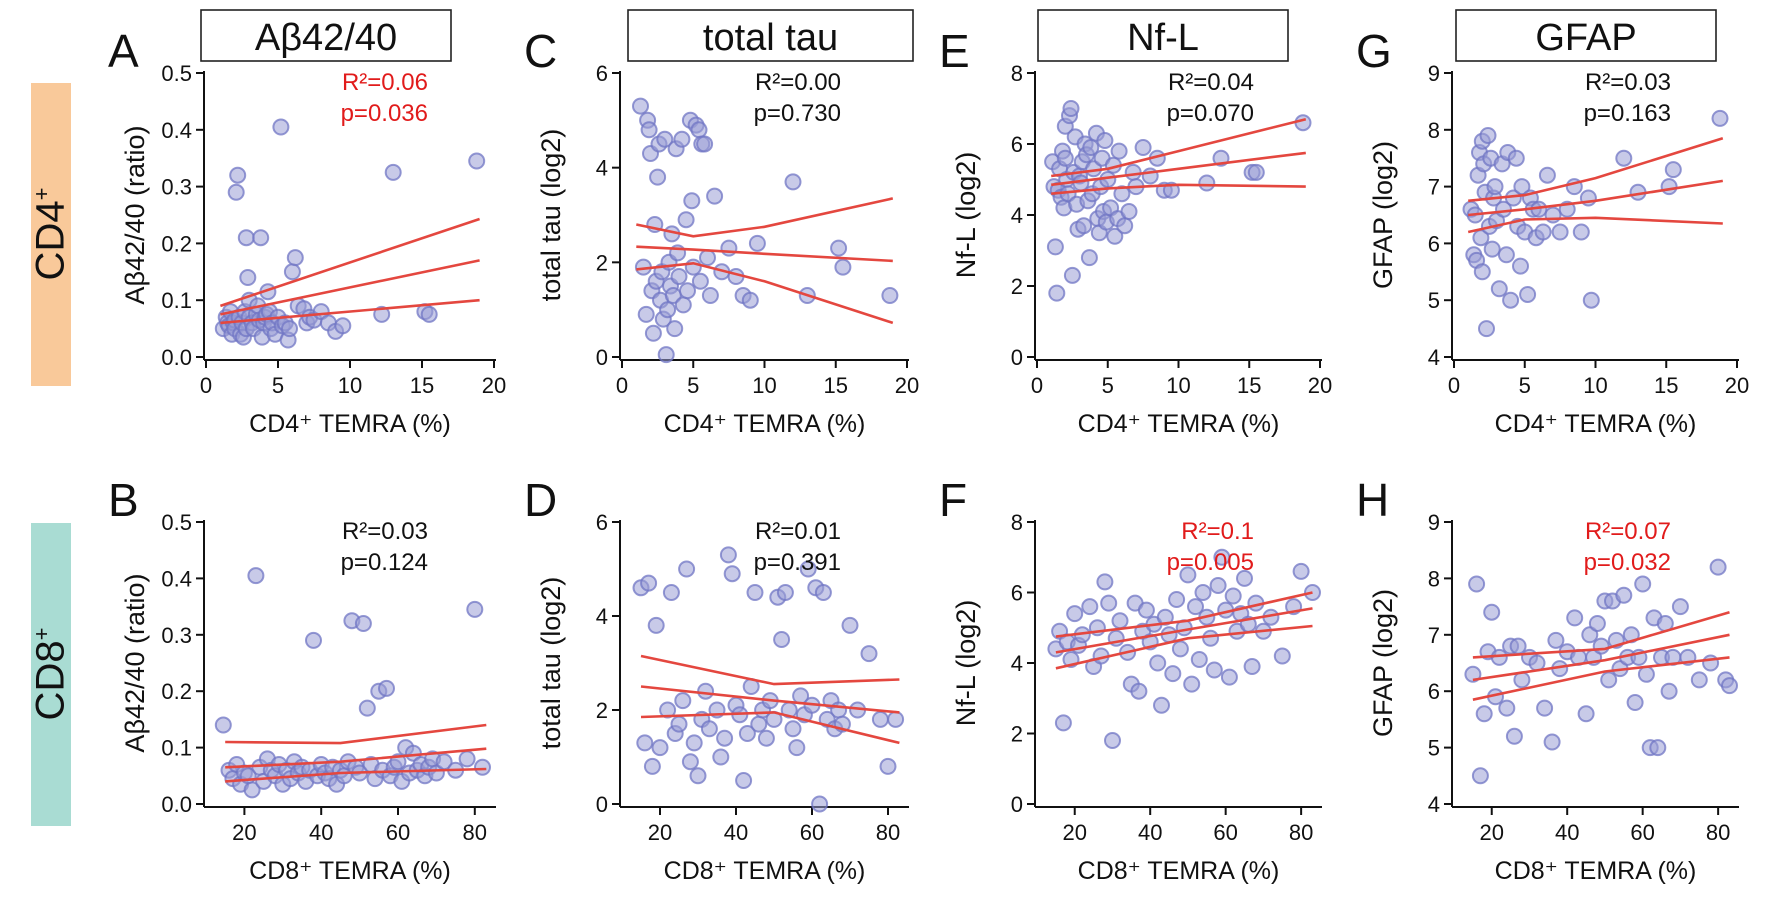  Describe the element at coordinates (798, 531) in the screenshot. I see `r-squared-d: R²=0.01` at that location.